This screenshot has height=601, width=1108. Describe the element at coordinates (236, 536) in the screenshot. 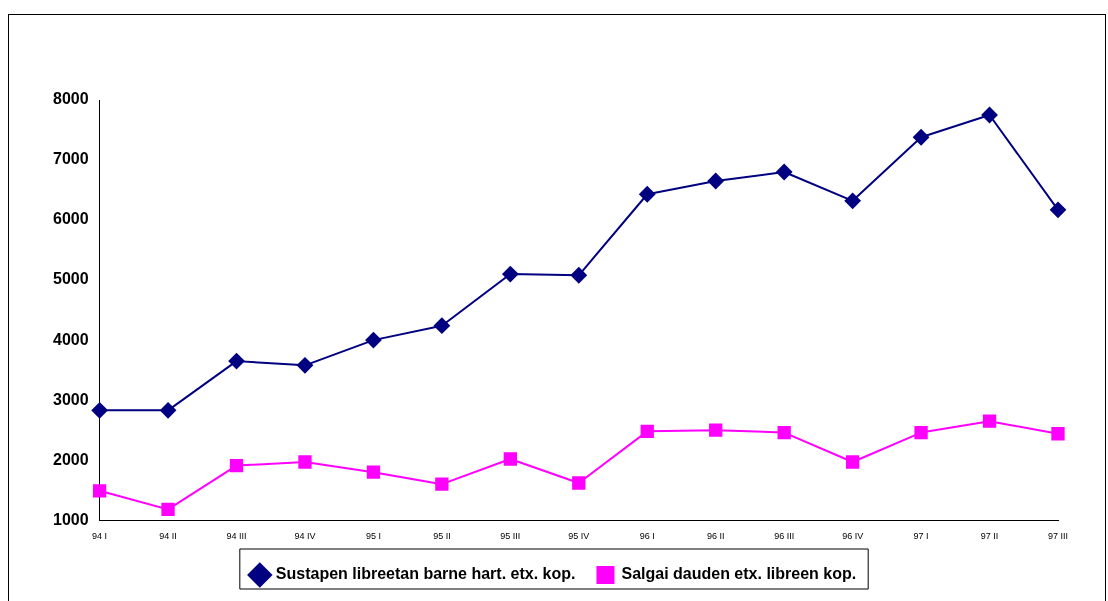

I see `x-tick-label: 94 III` at that location.